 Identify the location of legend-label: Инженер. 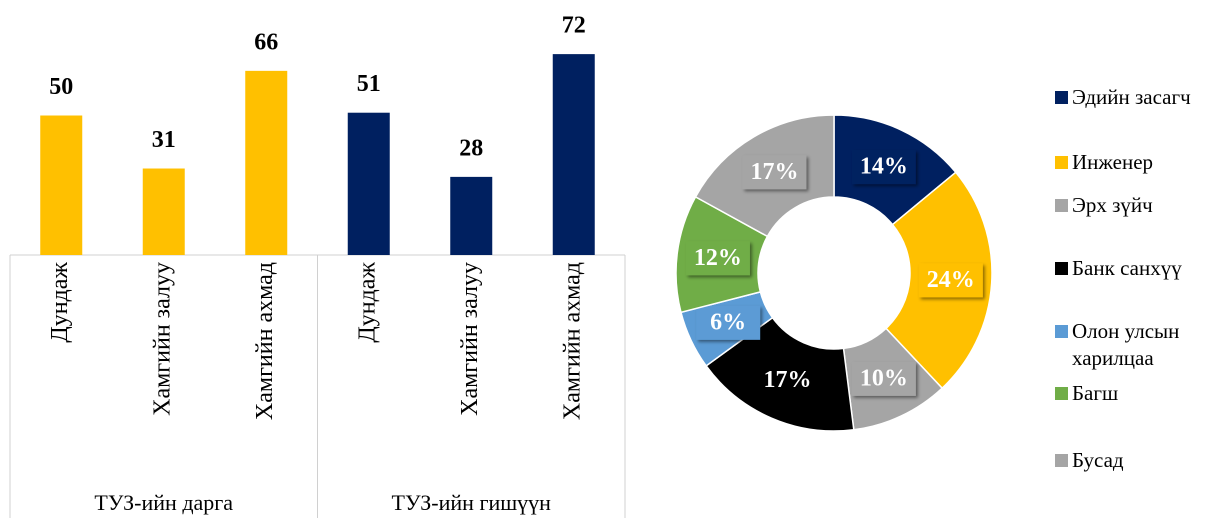
(1113, 162).